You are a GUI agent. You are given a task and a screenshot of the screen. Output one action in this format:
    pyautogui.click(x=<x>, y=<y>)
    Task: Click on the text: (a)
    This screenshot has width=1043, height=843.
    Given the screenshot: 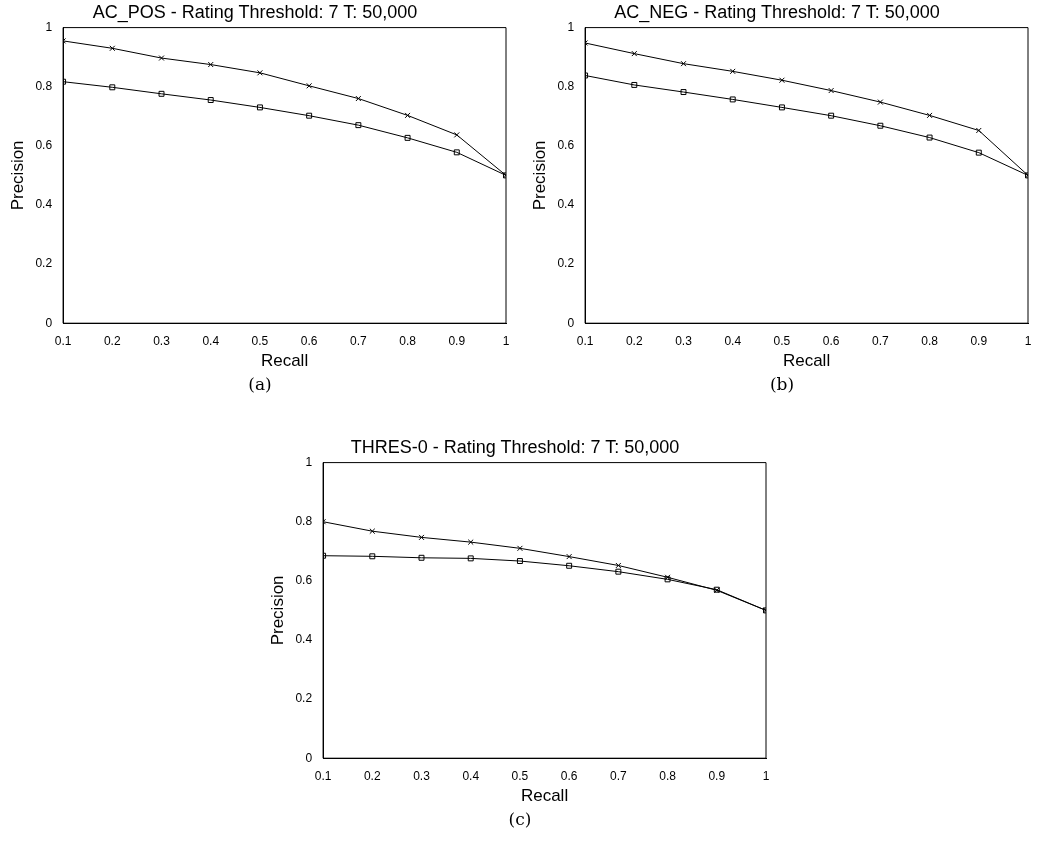 What is the action you would take?
    pyautogui.click(x=260, y=384)
    